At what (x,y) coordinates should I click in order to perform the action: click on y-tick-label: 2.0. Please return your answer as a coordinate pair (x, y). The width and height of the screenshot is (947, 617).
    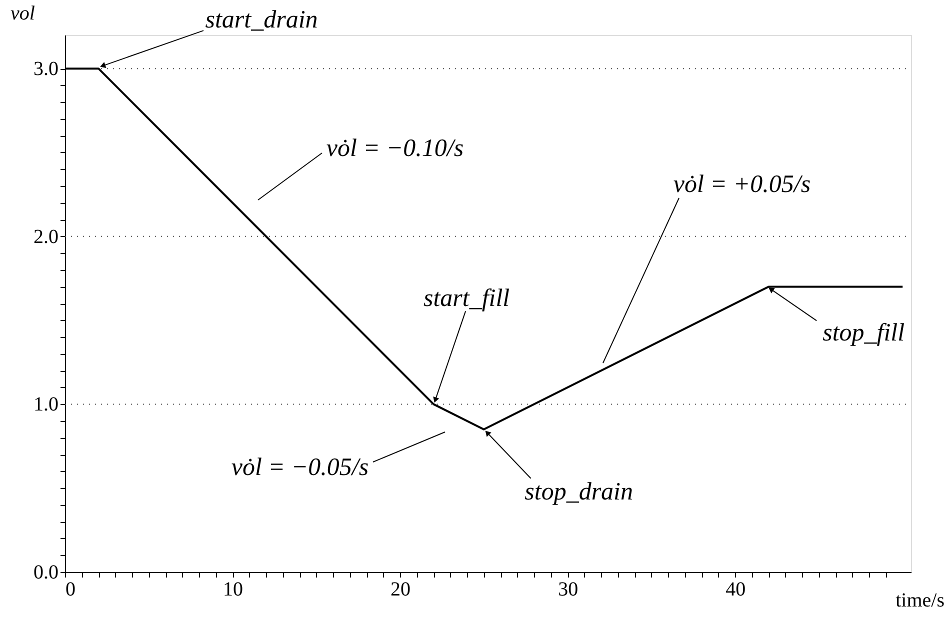
    Looking at the image, I should click on (46, 237).